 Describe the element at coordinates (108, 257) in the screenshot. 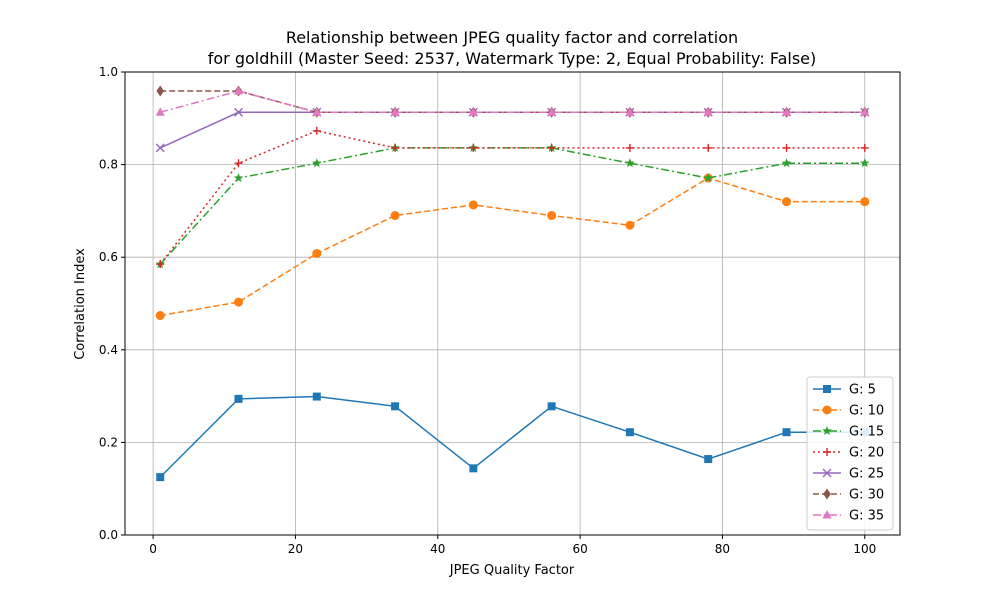

I see `y-tick-label: 0.6` at that location.